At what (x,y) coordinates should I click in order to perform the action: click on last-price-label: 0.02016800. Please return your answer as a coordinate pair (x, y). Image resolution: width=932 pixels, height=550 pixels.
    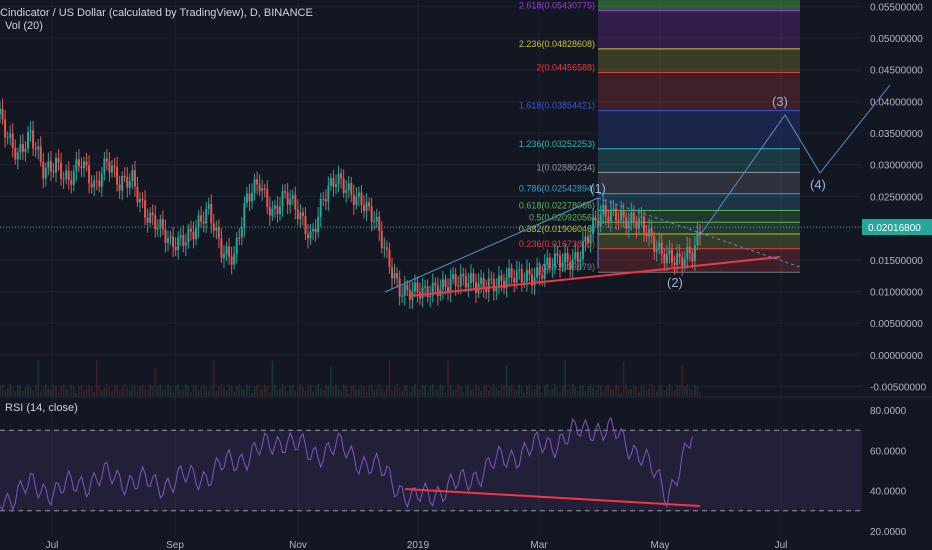
    Looking at the image, I should click on (894, 228).